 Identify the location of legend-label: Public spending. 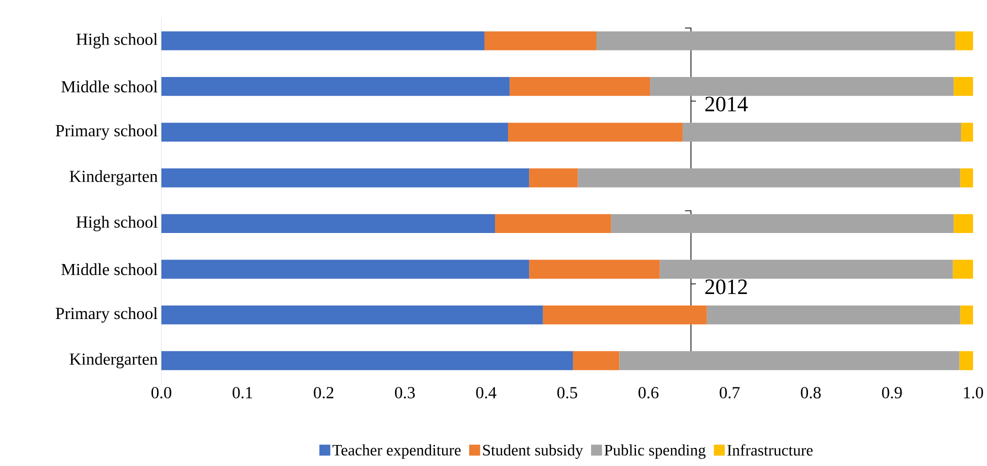
(655, 451).